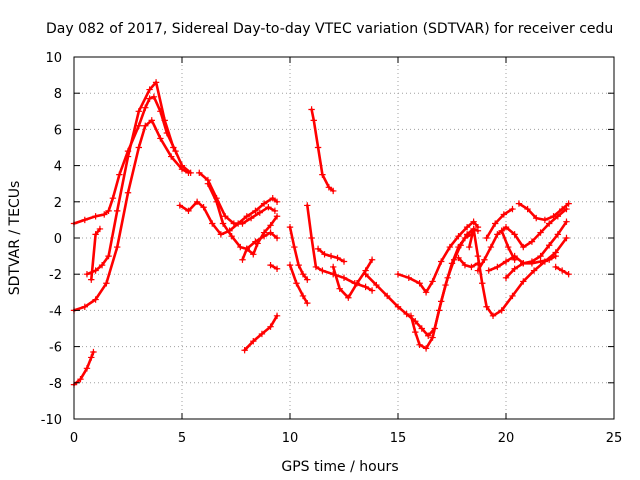 The width and height of the screenshot is (640, 480). I want to click on x-tick-label: 20, so click(506, 438).